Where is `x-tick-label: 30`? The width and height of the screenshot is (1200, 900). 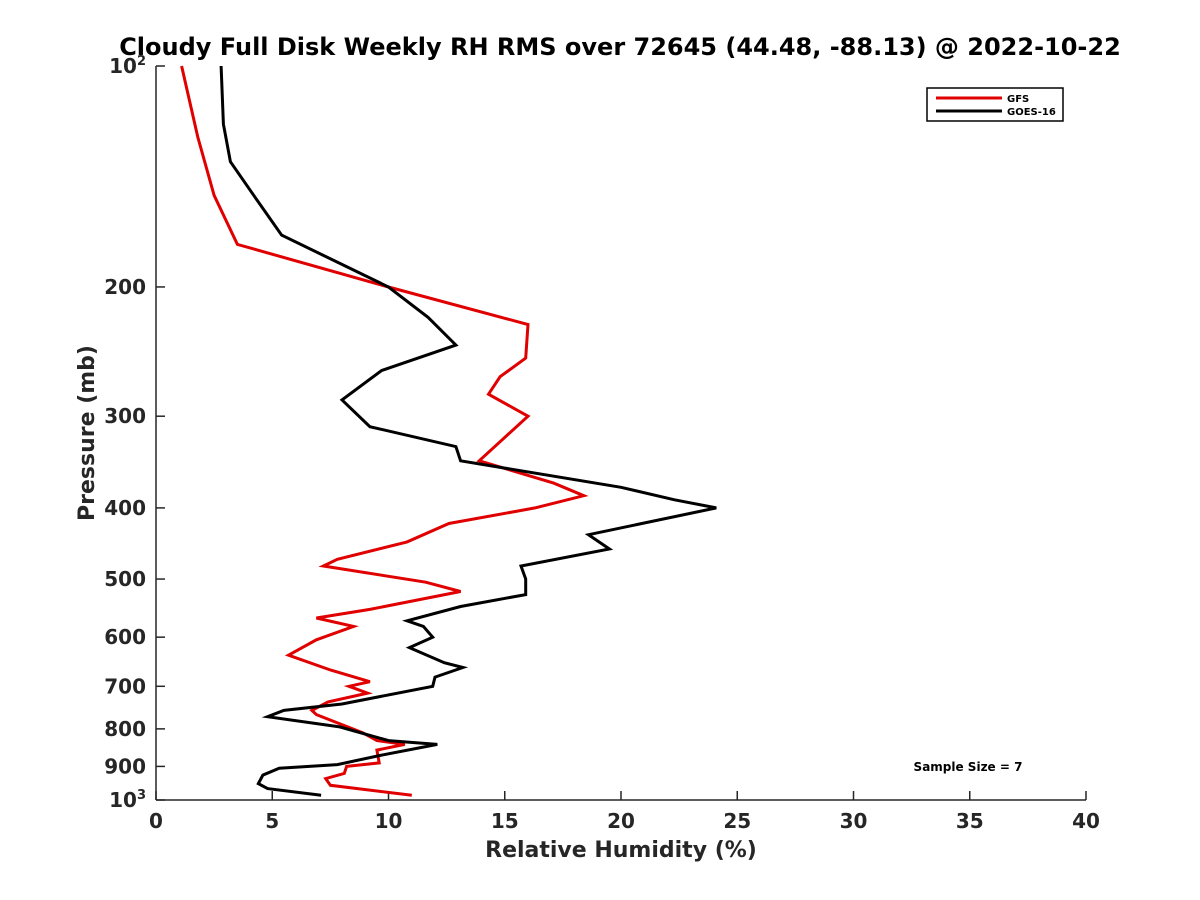 x-tick-label: 30 is located at coordinates (854, 821).